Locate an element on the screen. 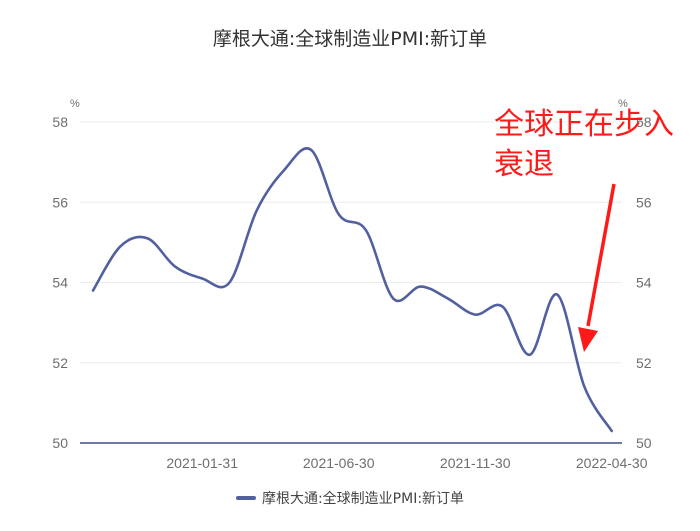 The height and width of the screenshot is (531, 700). y-axis-right: 50 52 54 56 58 is located at coordinates (644, 282).